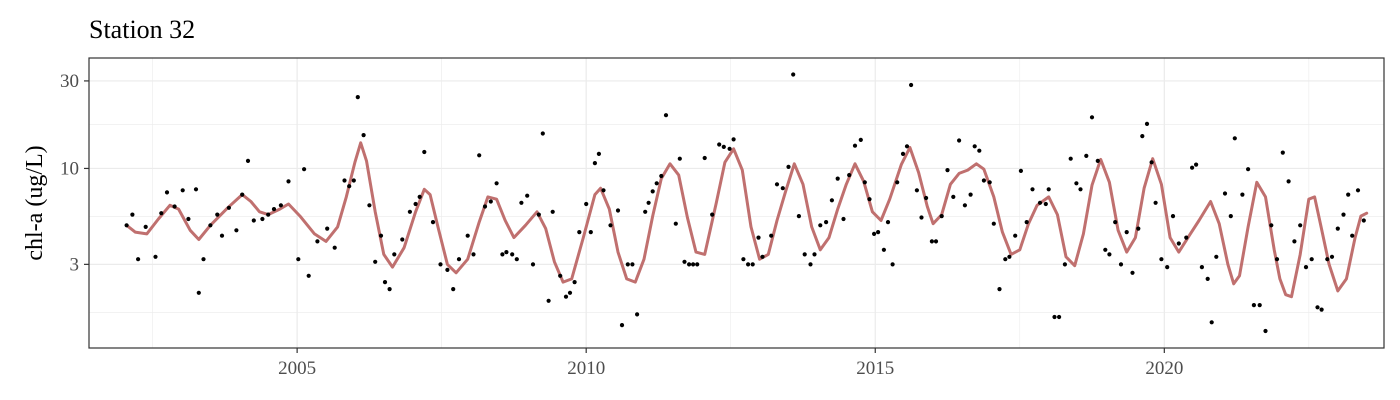  Describe the element at coordinates (875, 368) in the screenshot. I see `x-tick-label: 2015` at that location.